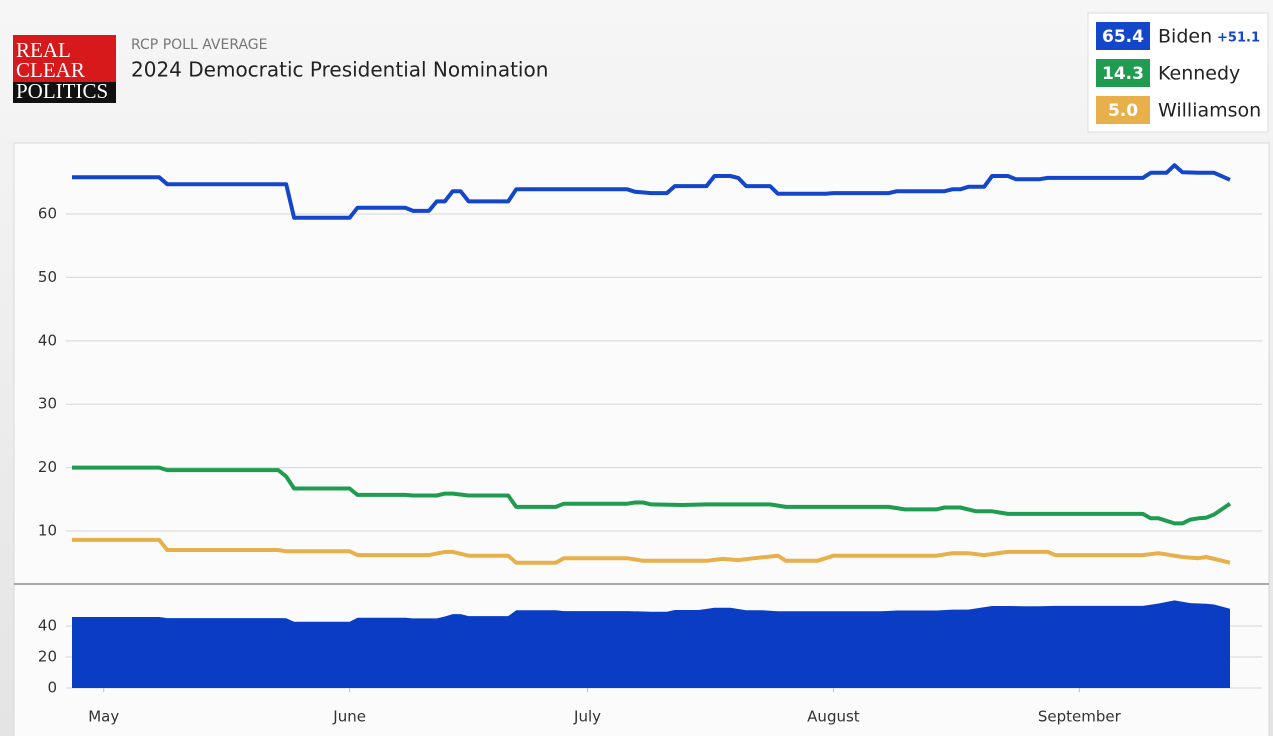  I want to click on legend-name: Kennedy, so click(1199, 74).